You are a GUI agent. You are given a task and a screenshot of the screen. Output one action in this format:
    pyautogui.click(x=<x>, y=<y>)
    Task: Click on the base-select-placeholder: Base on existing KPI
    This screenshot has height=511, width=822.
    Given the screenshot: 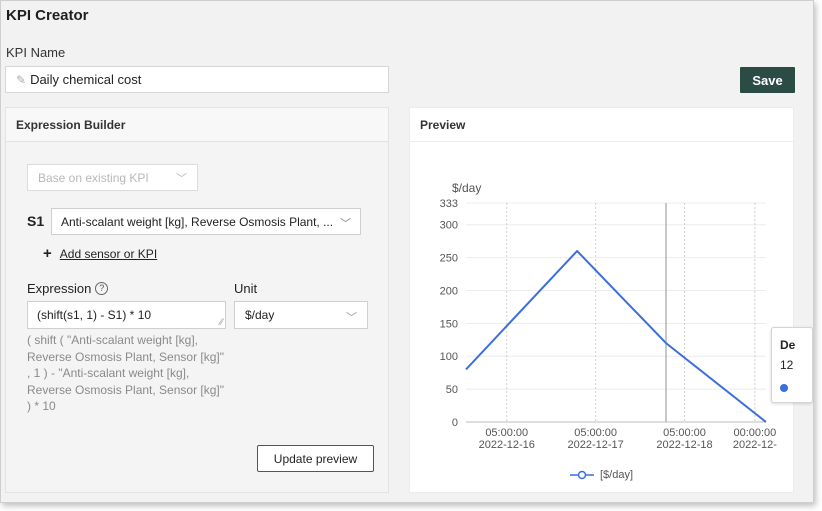 What is the action you would take?
    pyautogui.click(x=93, y=177)
    